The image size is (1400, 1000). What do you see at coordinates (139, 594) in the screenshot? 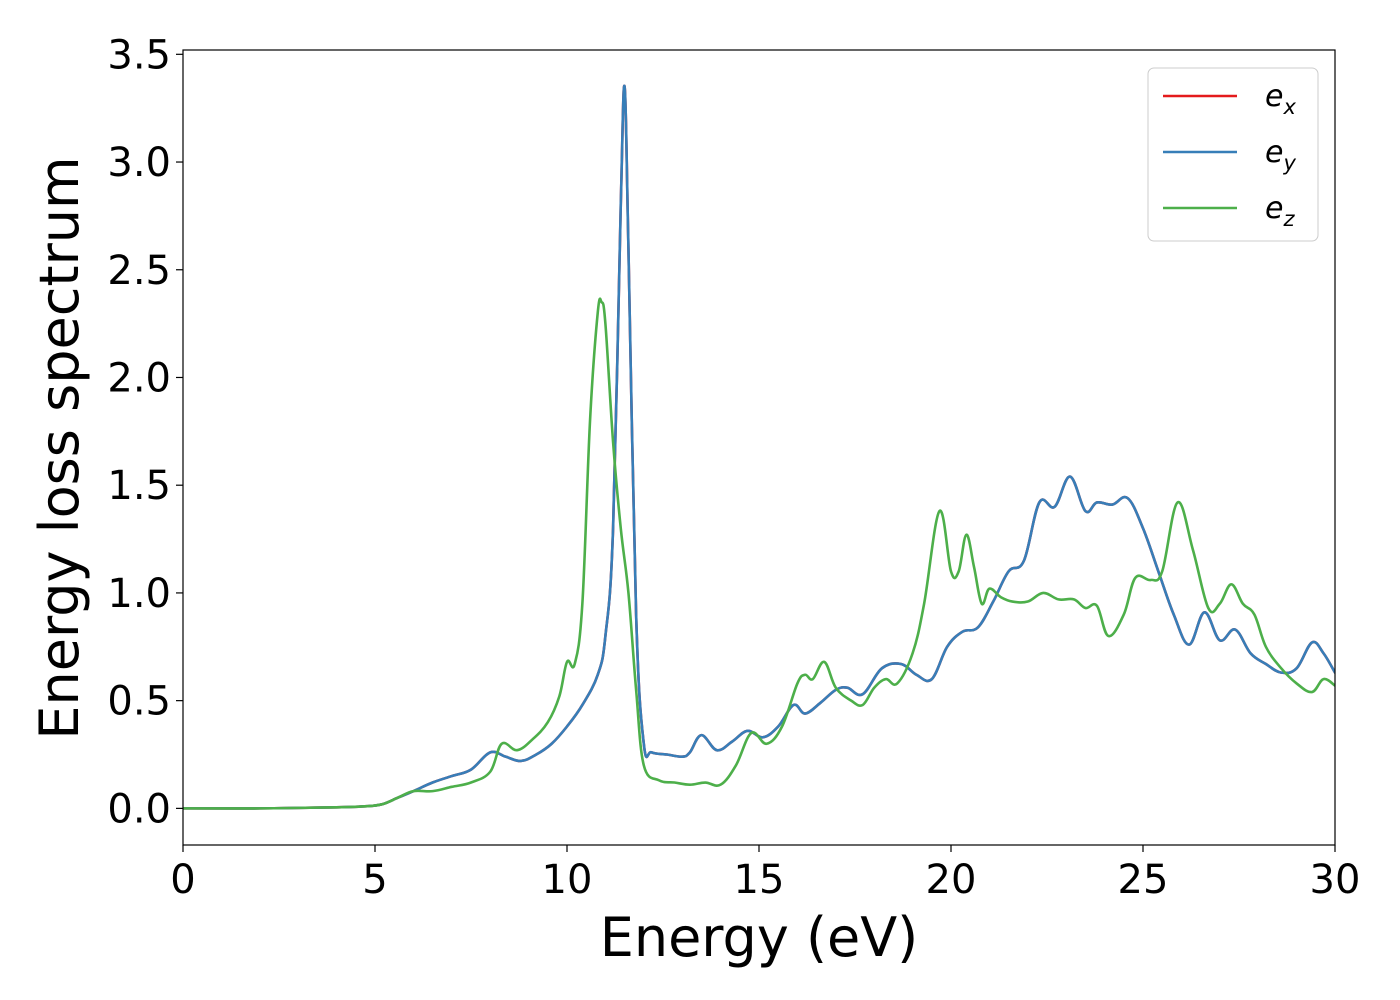
I see `y-tick-label: 1.0` at bounding box center [139, 594].